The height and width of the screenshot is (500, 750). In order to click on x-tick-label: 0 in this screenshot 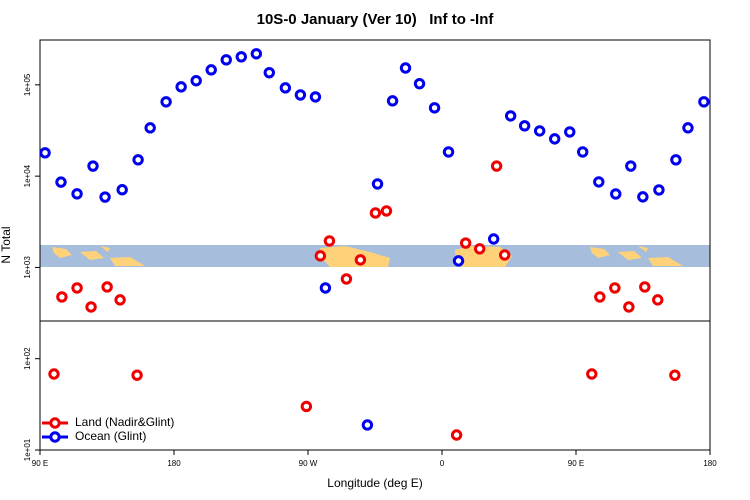, I will do `click(442, 463)`.